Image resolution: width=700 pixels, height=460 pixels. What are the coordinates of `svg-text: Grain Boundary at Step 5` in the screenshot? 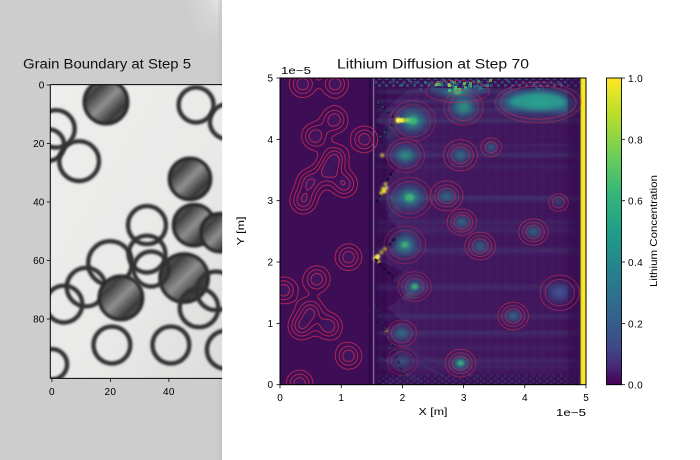 It's located at (107, 64).